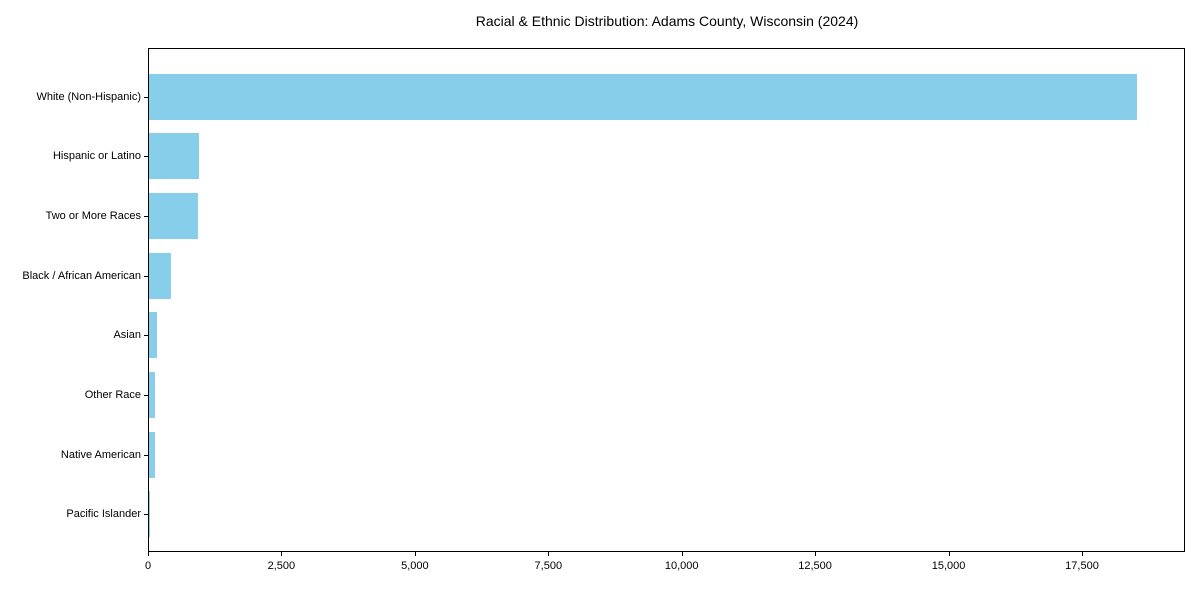 This screenshot has height=600, width=1200. I want to click on x-tick-label: 2,500, so click(281, 566).